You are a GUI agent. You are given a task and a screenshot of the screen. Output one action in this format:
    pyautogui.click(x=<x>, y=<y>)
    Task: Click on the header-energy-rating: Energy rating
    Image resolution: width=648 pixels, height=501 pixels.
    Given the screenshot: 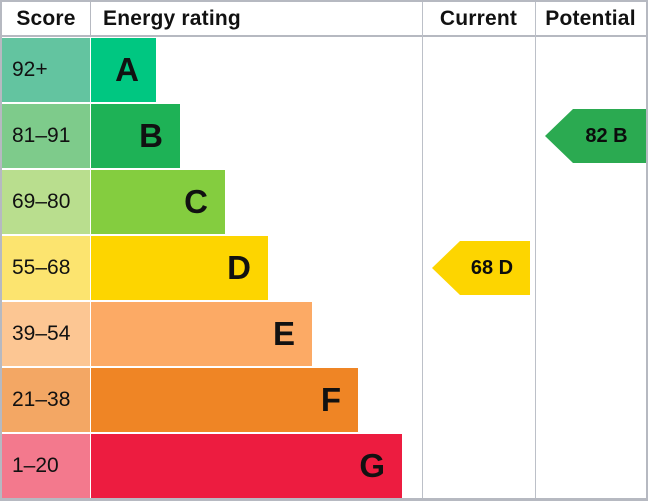 What is the action you would take?
    pyautogui.click(x=172, y=18)
    